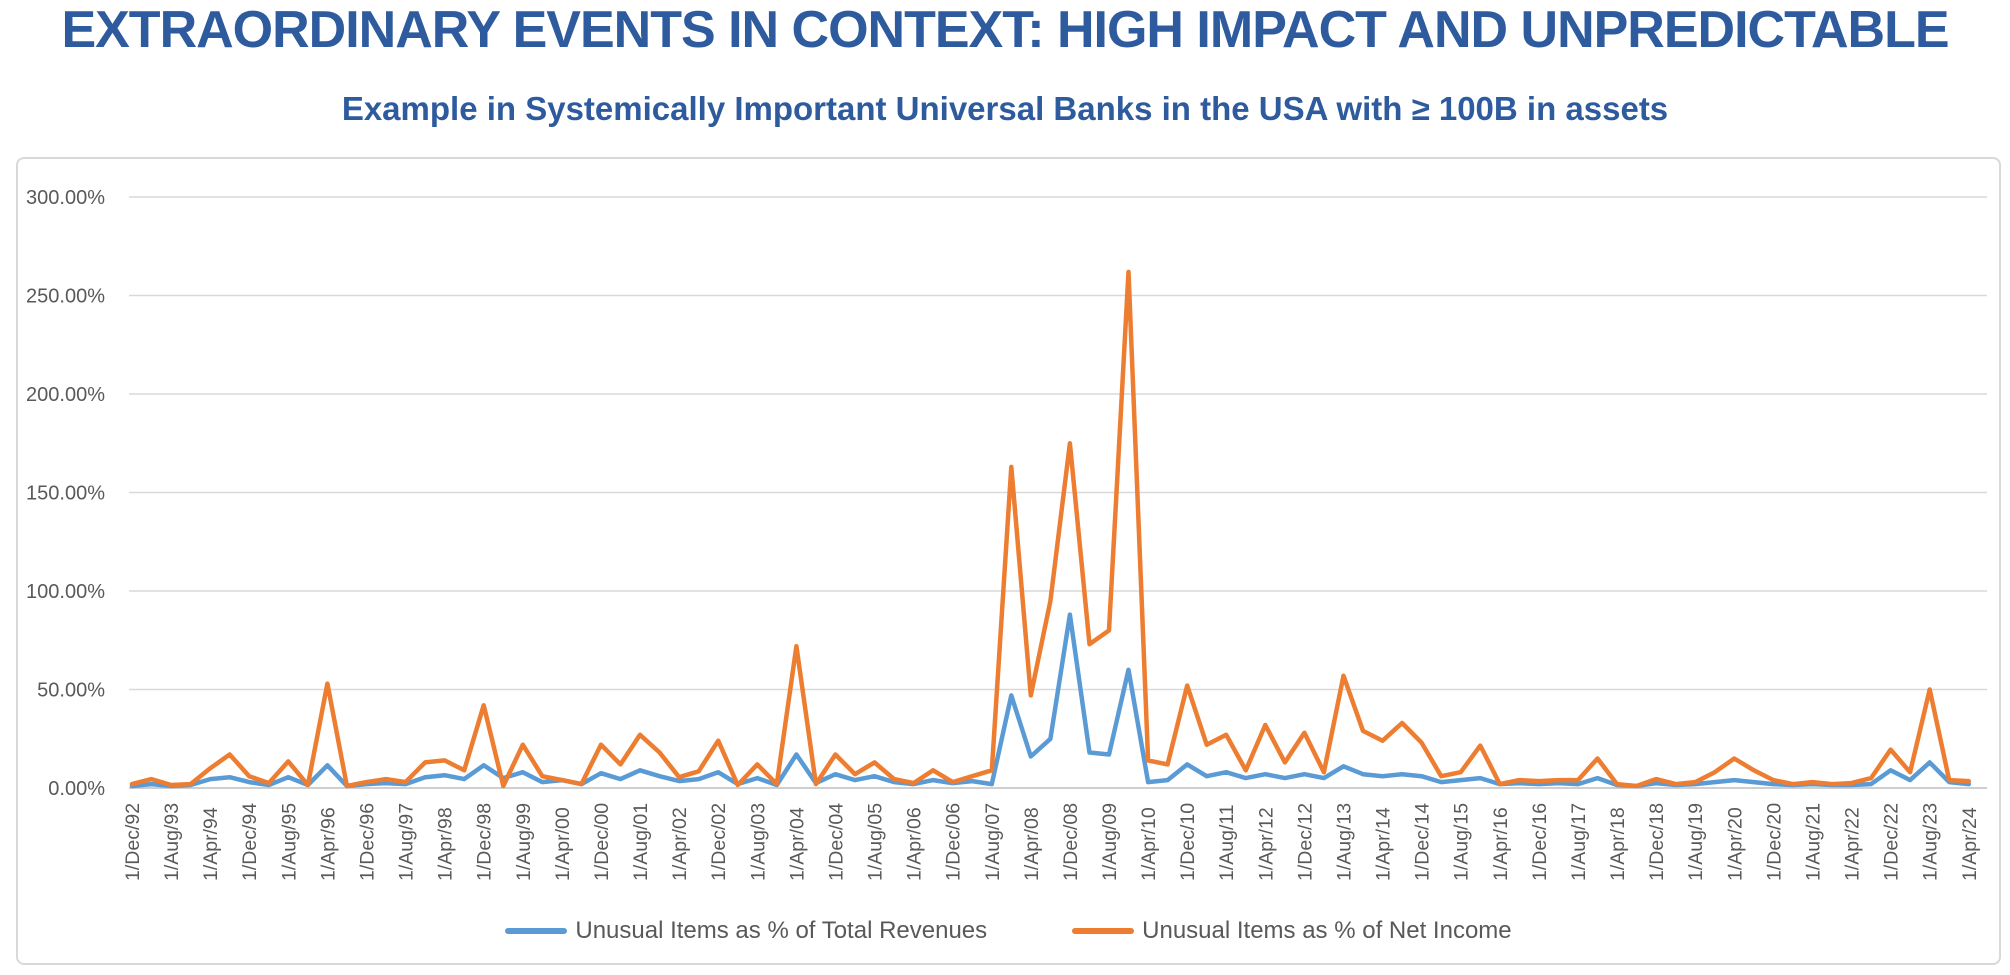 The image size is (2010, 975). What do you see at coordinates (1774, 842) in the screenshot?
I see `x-tick-label: 1/Dec/20` at bounding box center [1774, 842].